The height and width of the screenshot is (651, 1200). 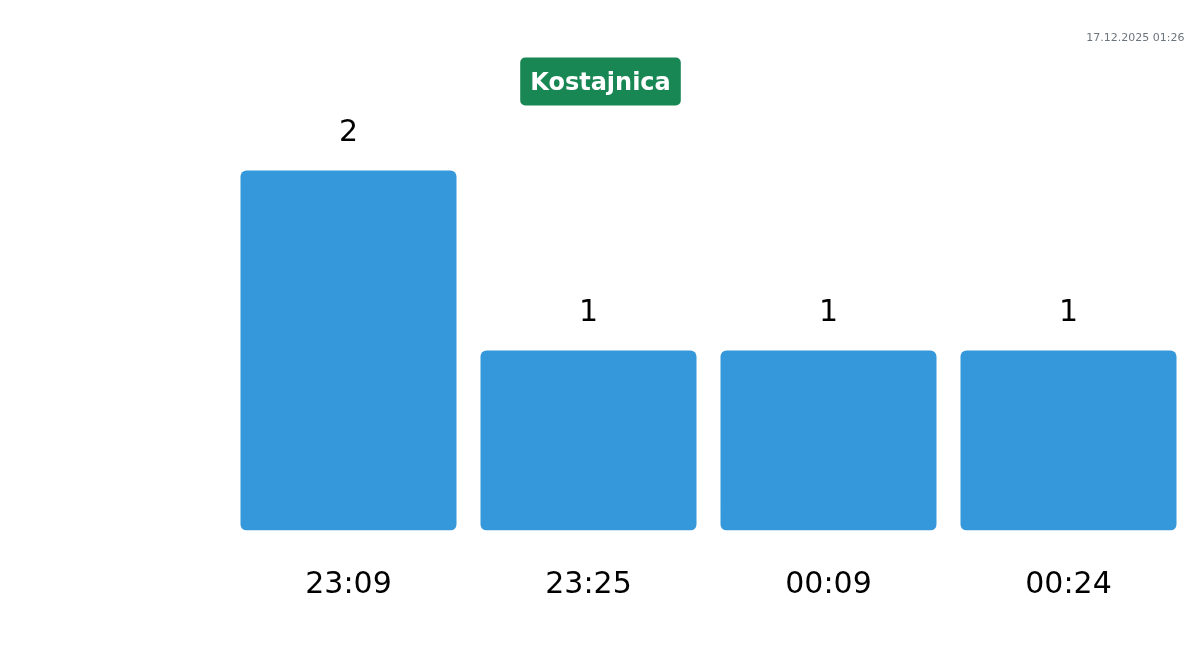 What do you see at coordinates (348, 131) in the screenshot?
I see `data-label: 2` at bounding box center [348, 131].